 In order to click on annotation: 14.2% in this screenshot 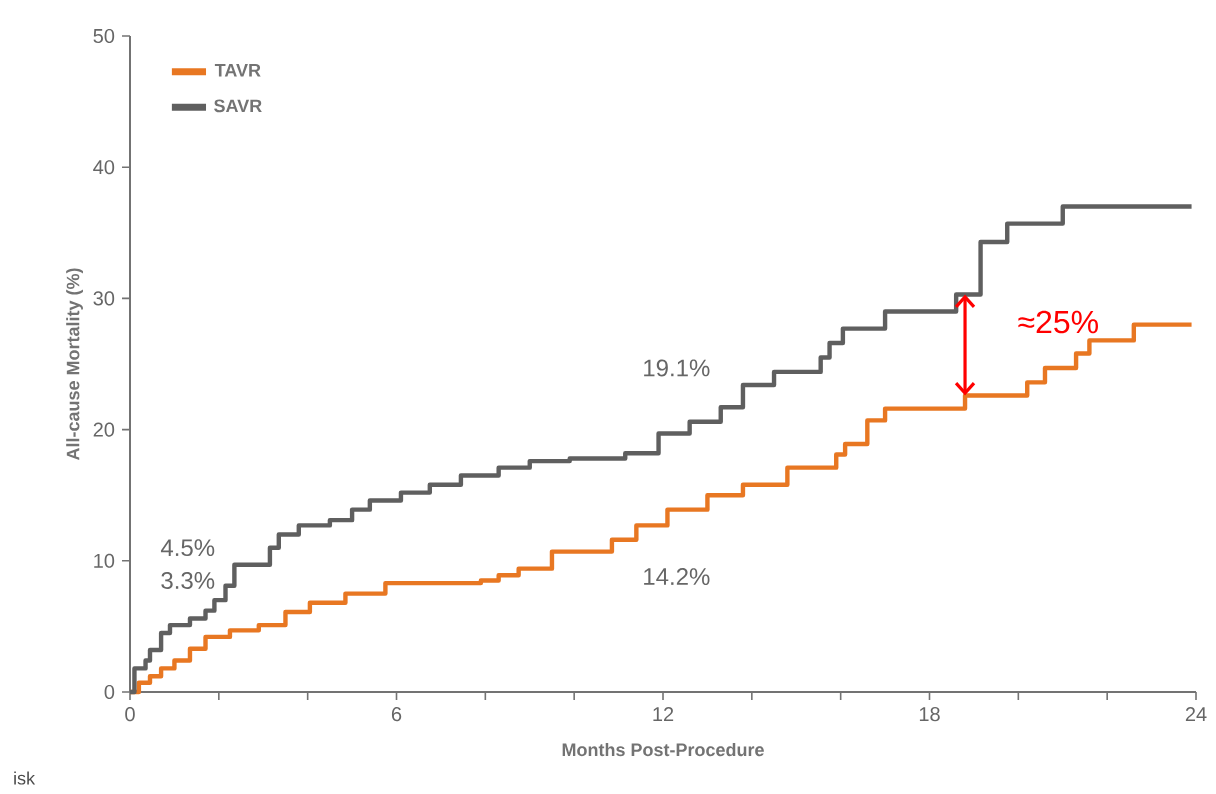, I will do `click(677, 576)`.